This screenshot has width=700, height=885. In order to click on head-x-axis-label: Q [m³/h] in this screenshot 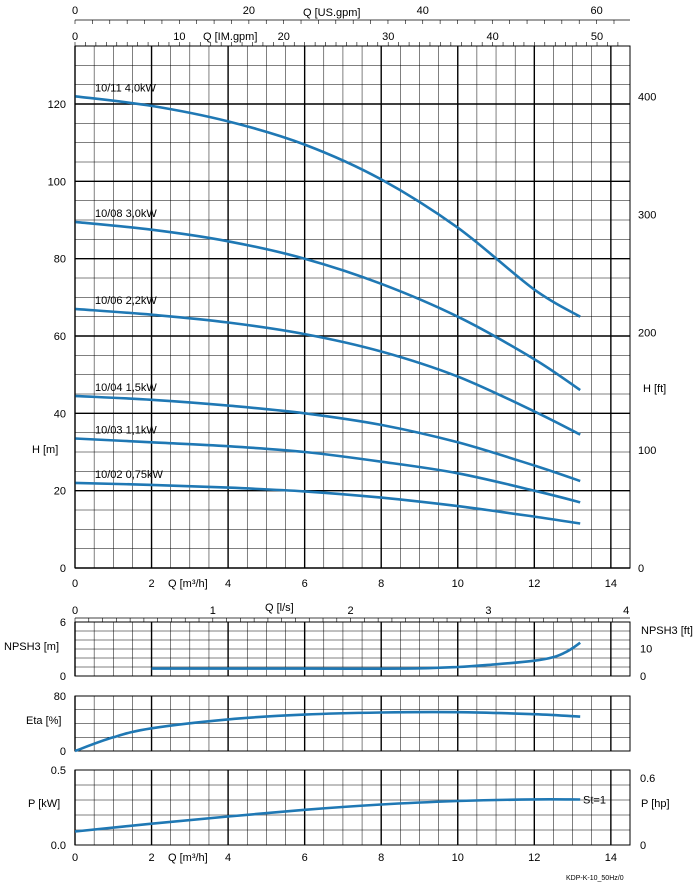, I will do `click(188, 584)`.